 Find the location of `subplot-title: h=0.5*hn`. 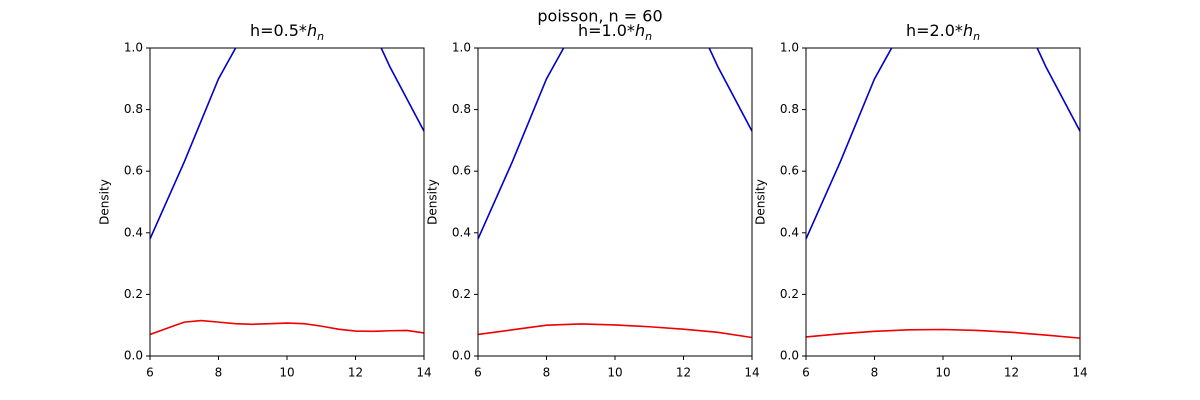

subplot-title: h=0.5*hn is located at coordinates (287, 32).